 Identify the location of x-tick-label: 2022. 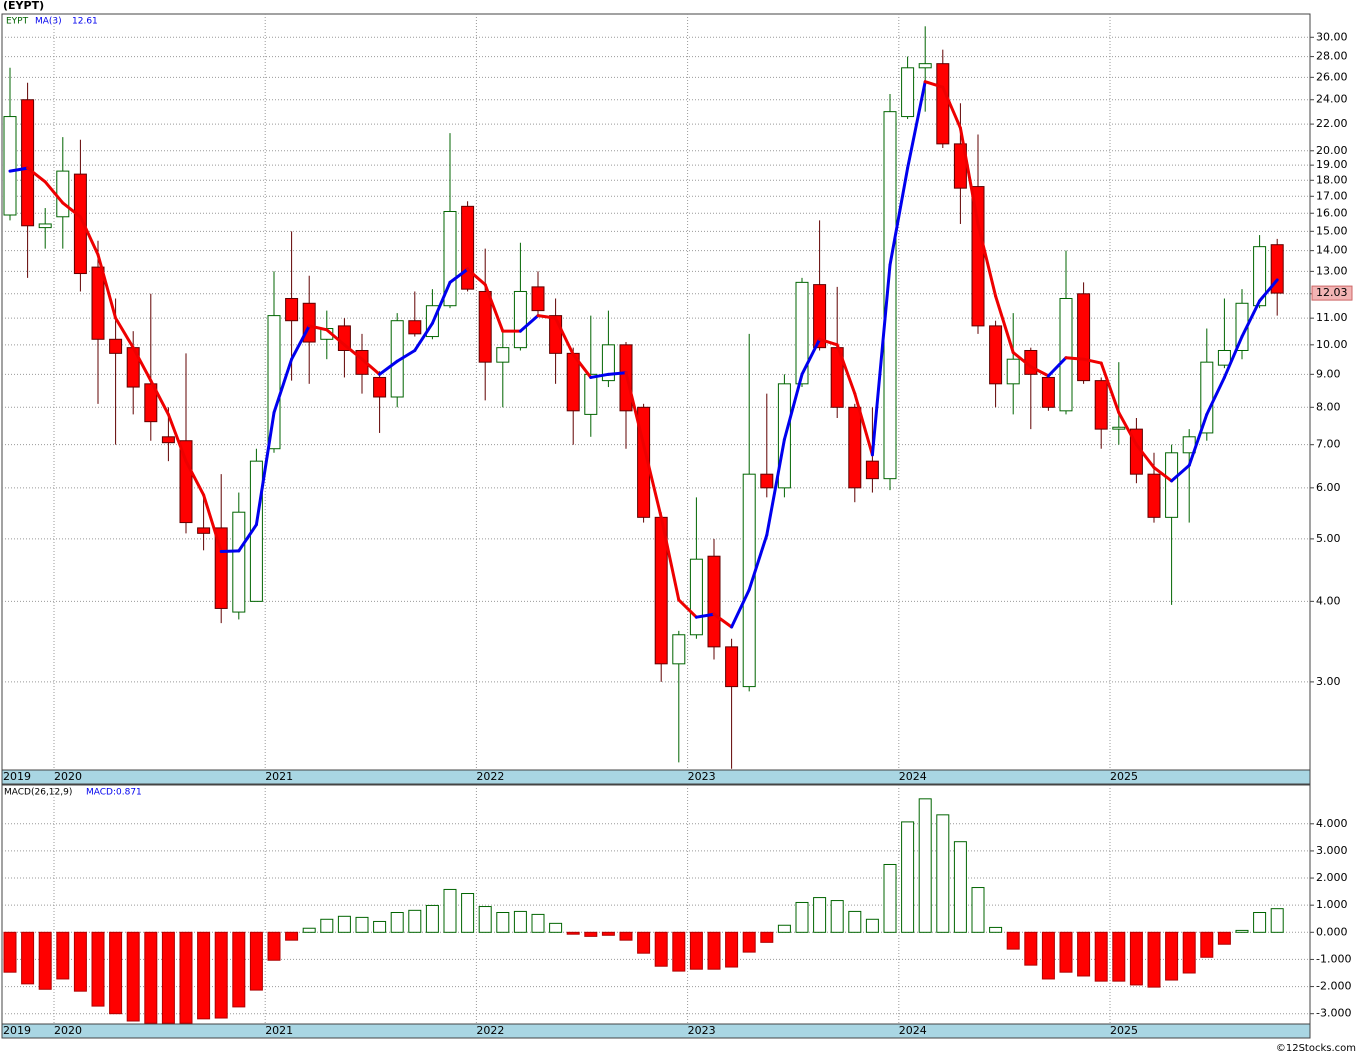
(490, 1030).